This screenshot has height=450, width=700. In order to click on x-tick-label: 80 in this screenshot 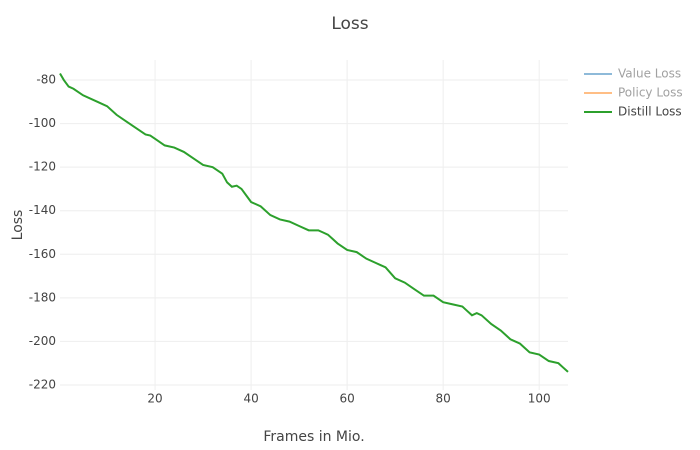, I will do `click(443, 399)`.